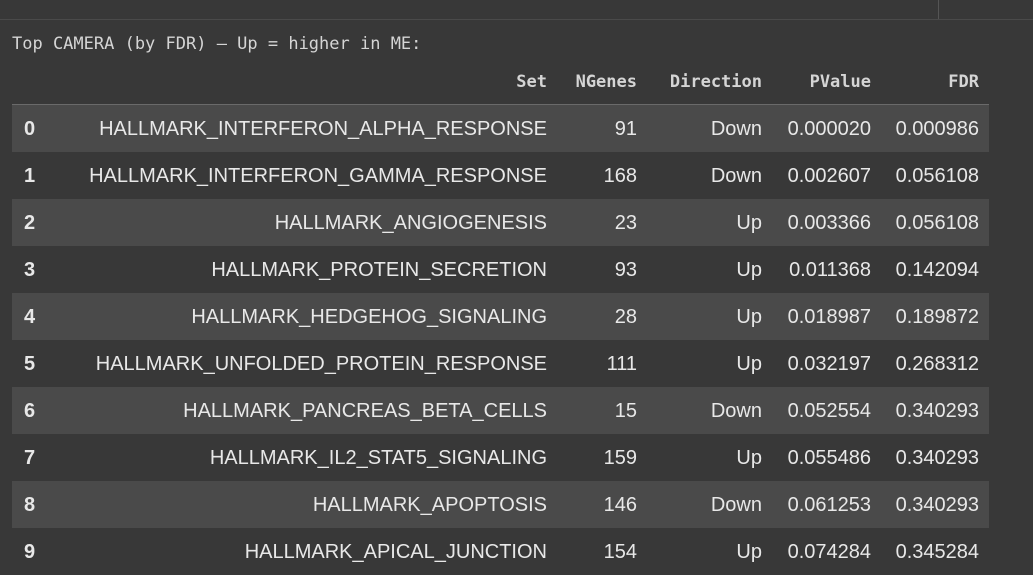 The image size is (1033, 575). Describe the element at coordinates (625, 411) in the screenshot. I see `cell-ngenes: 15` at that location.